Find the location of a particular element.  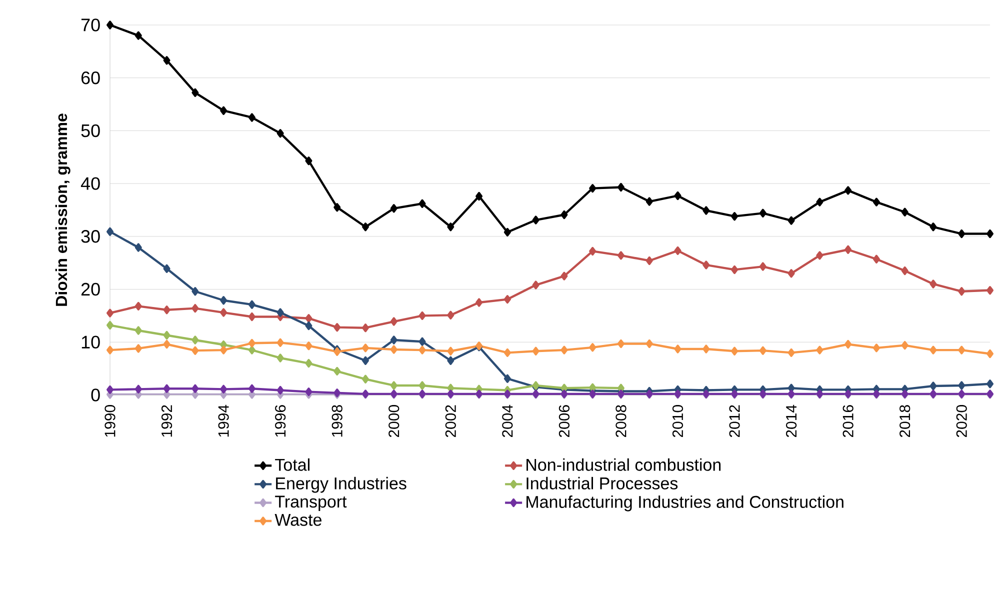

x-tick-label: 1996 is located at coordinates (280, 421).